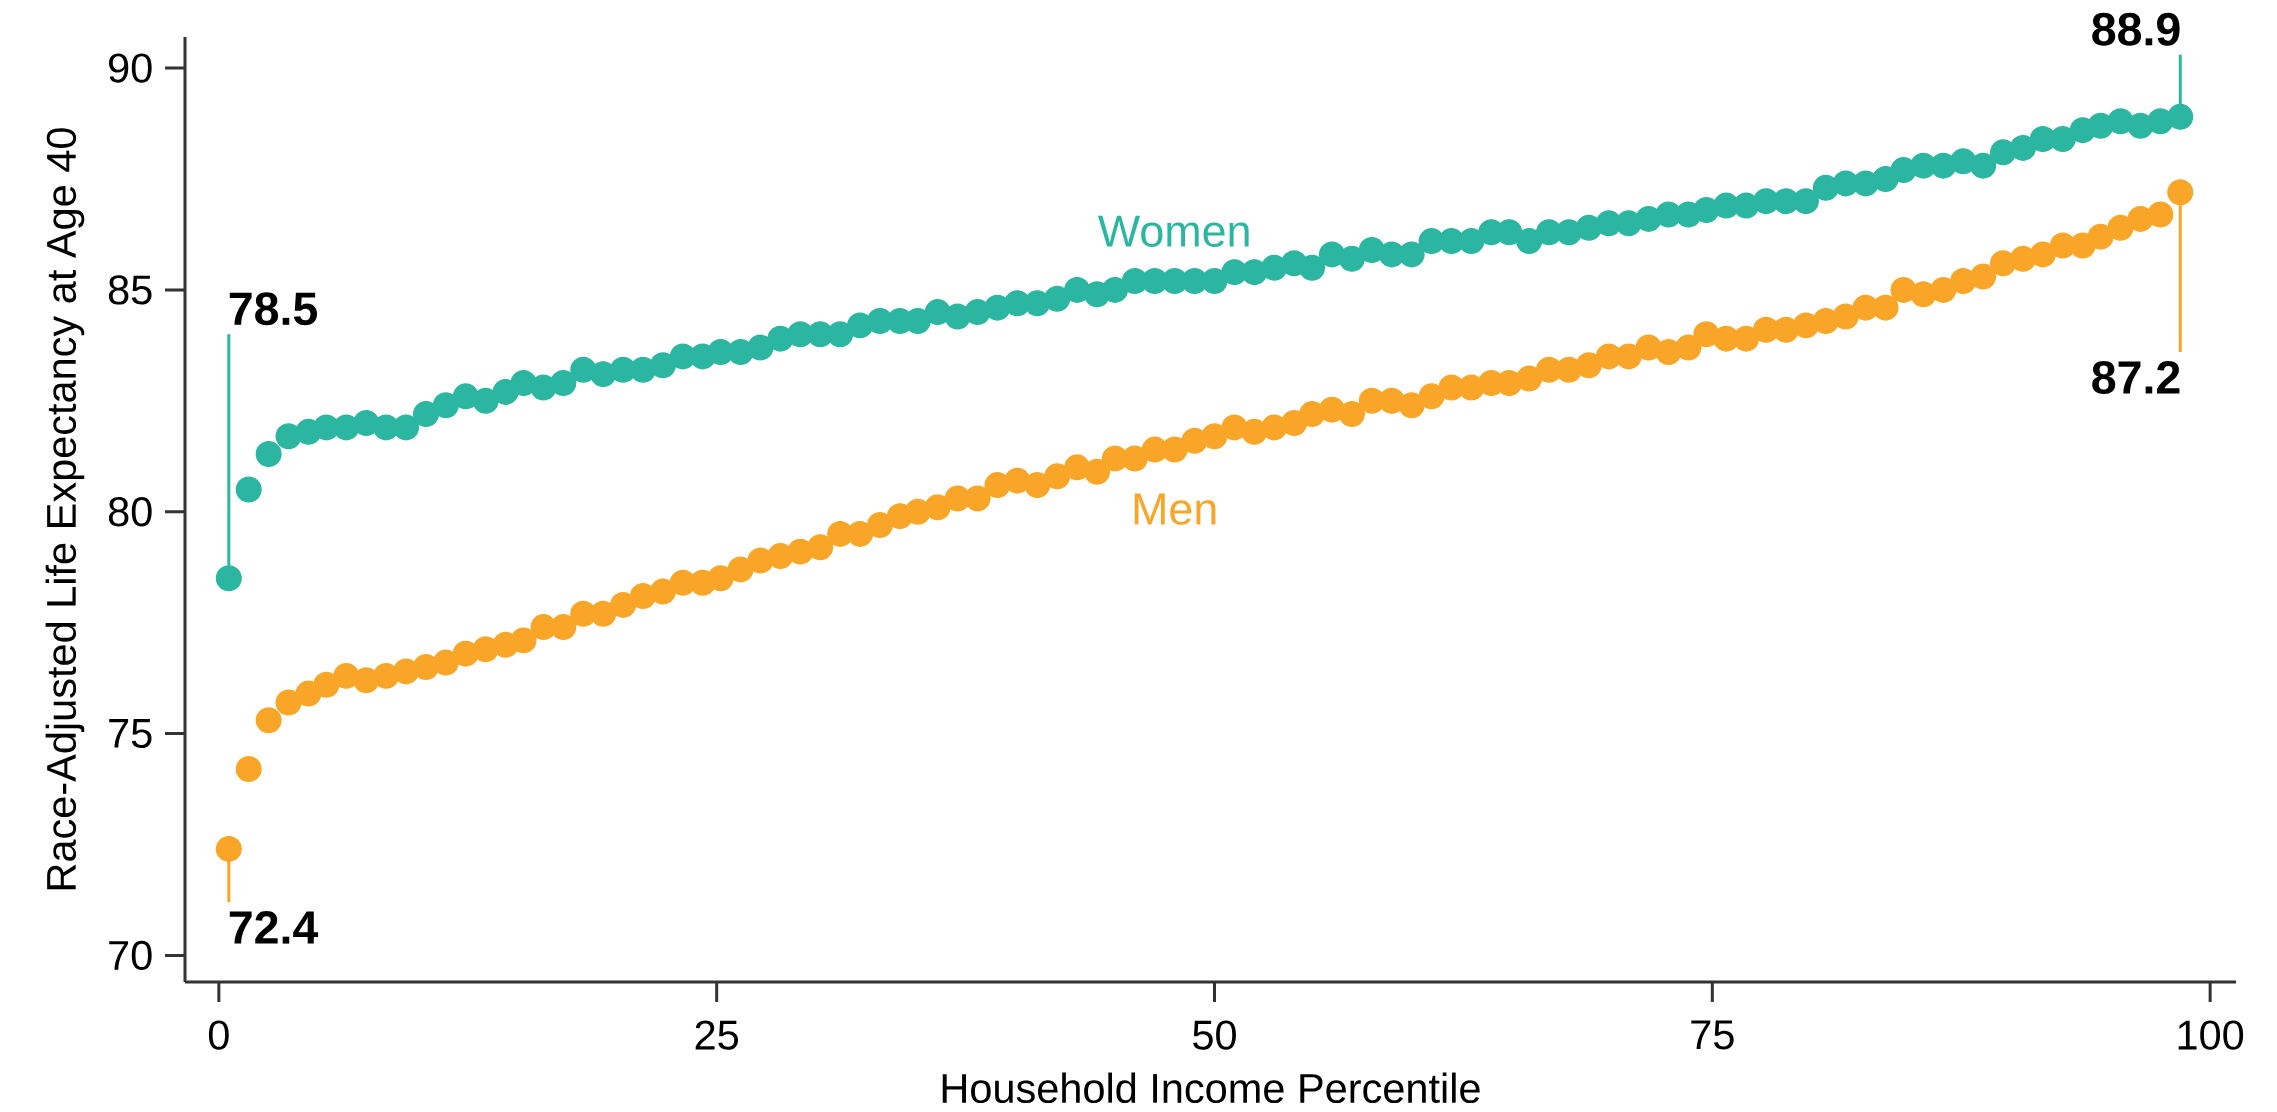 This screenshot has width=2277, height=1112. Describe the element at coordinates (274, 927) in the screenshot. I see `data-label: 72.4` at that location.